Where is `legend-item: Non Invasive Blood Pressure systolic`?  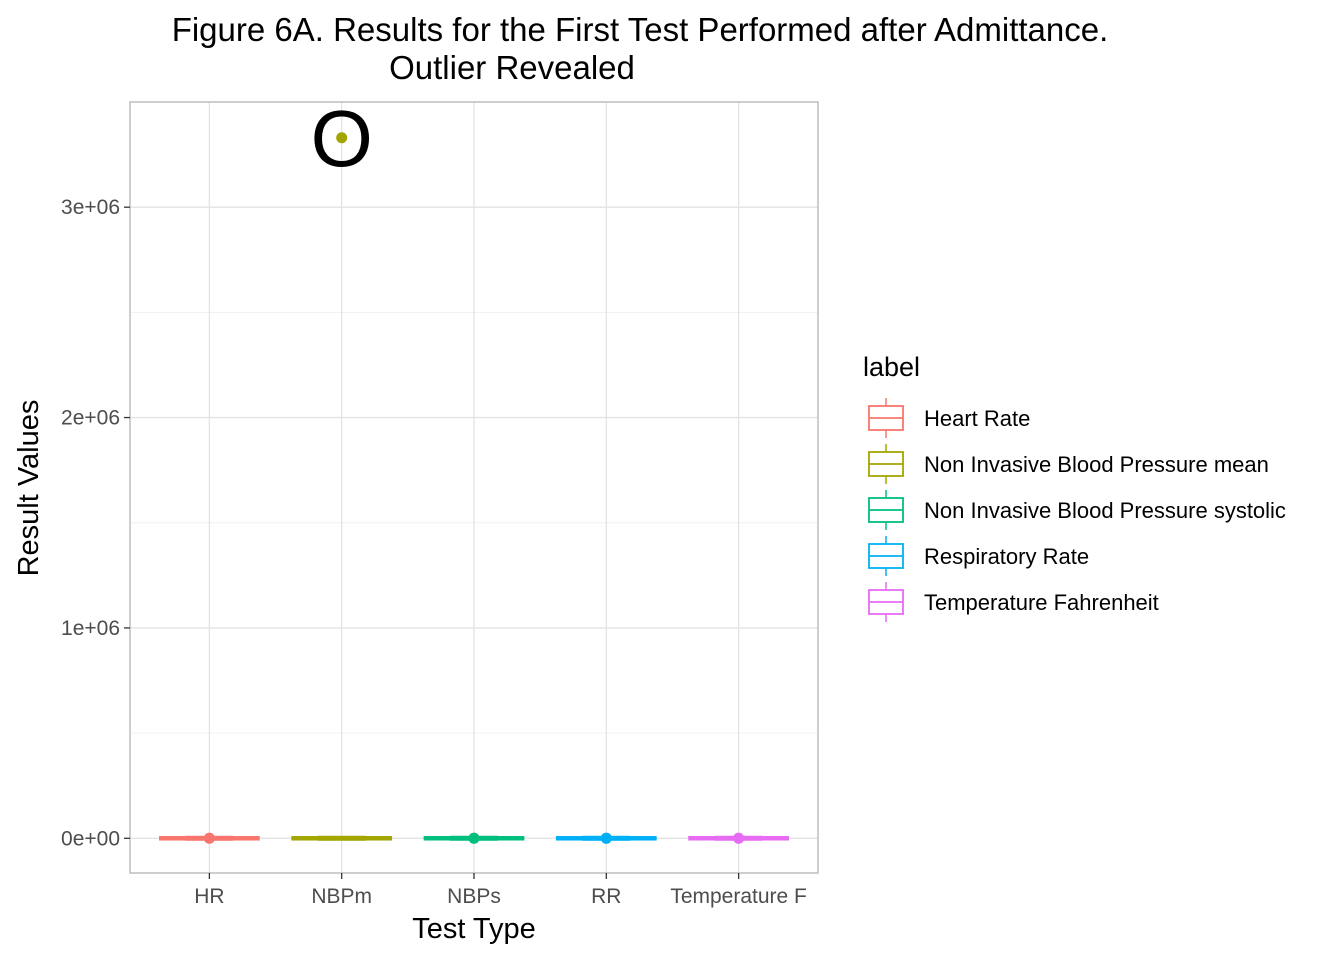
legend-item: Non Invasive Blood Pressure systolic is located at coordinates (1077, 510).